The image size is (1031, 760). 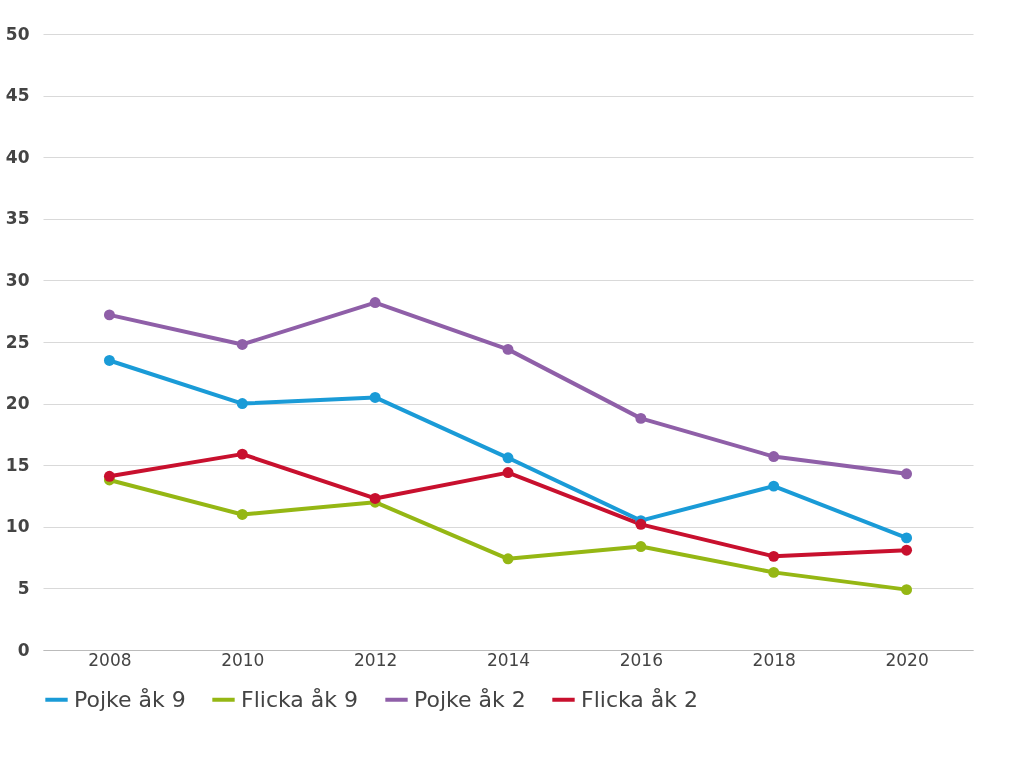 I want to click on legend-label: Flicka åk 2, so click(x=640, y=699).